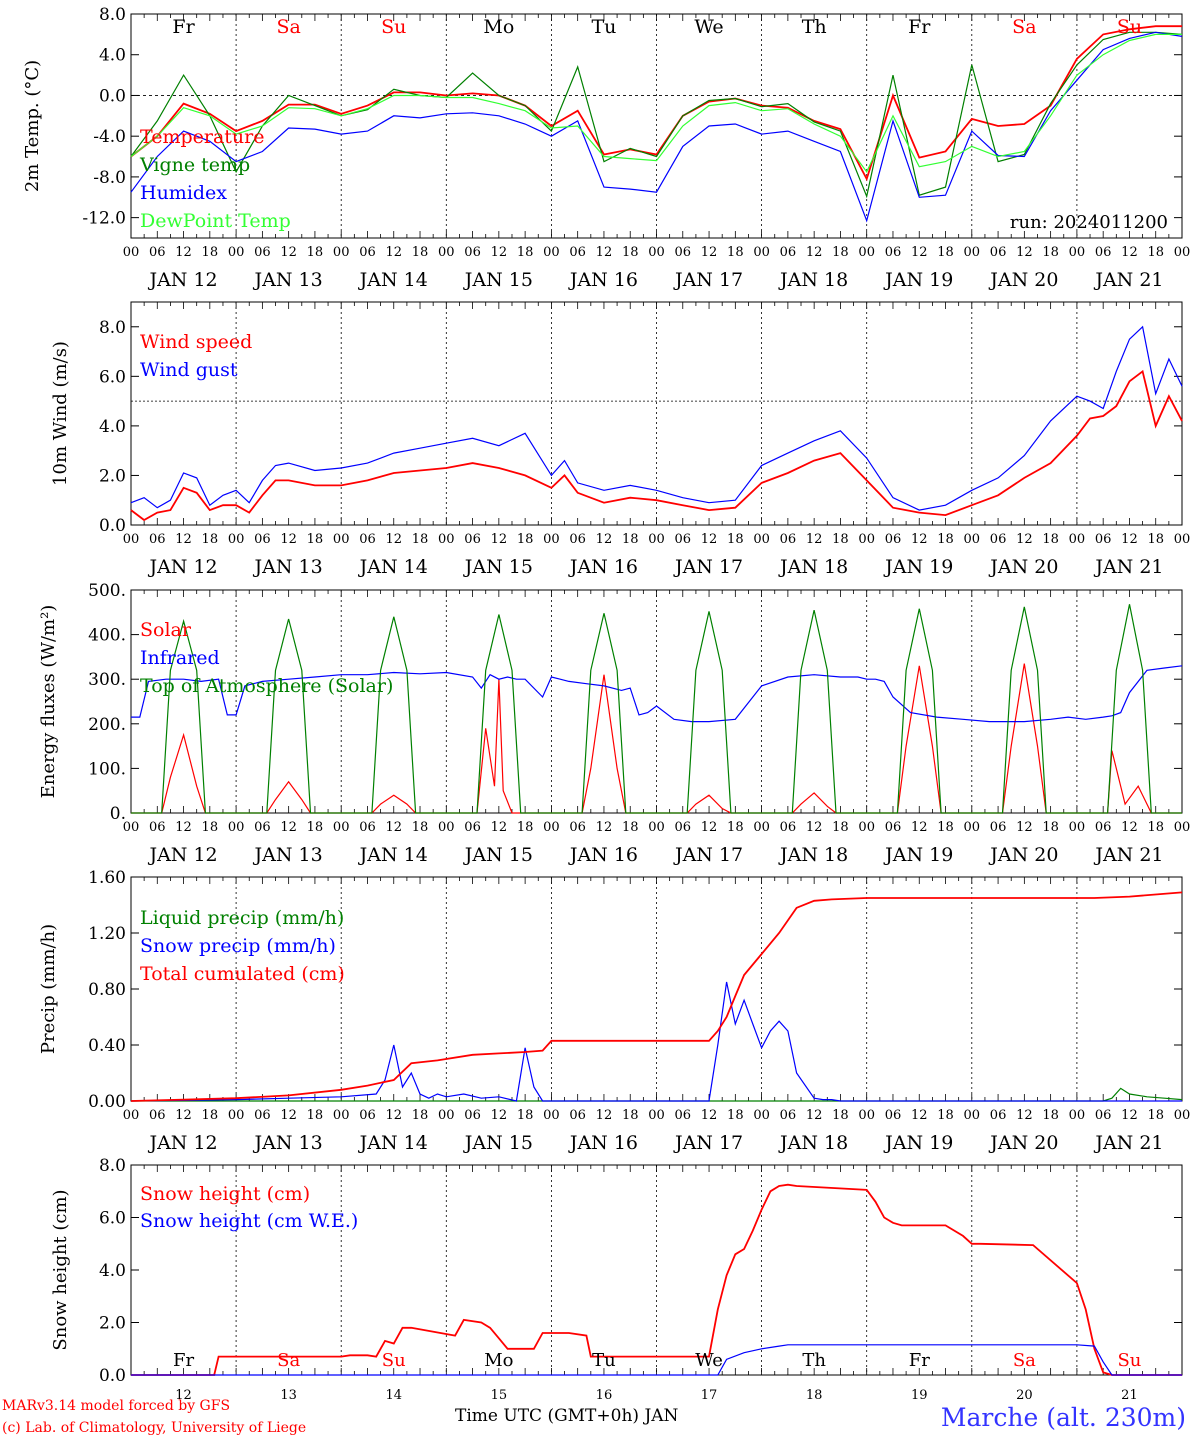 The image size is (1194, 1440). Describe the element at coordinates (182, 280) in the screenshot. I see `date-label: JAN 12` at that location.